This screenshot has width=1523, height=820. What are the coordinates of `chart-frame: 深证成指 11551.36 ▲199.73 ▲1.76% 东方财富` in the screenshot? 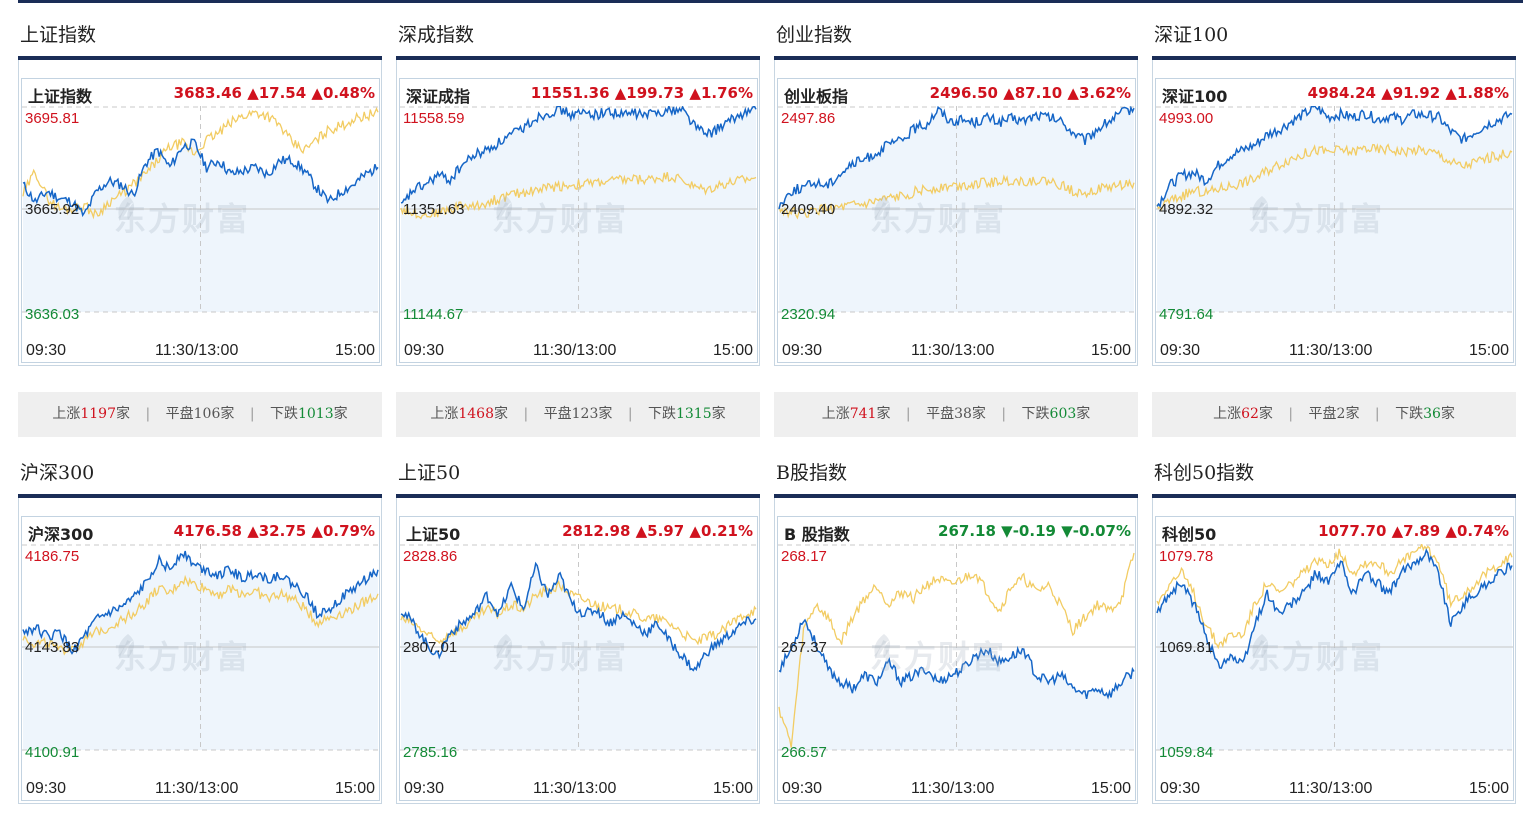 It's located at (578, 220).